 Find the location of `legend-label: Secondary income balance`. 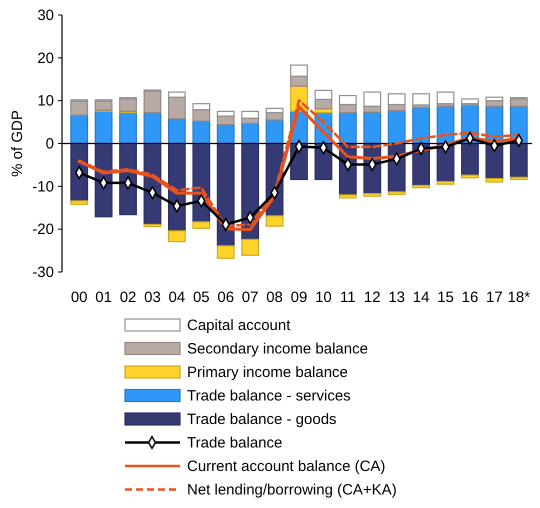

legend-label: Secondary income balance is located at coordinates (277, 349).